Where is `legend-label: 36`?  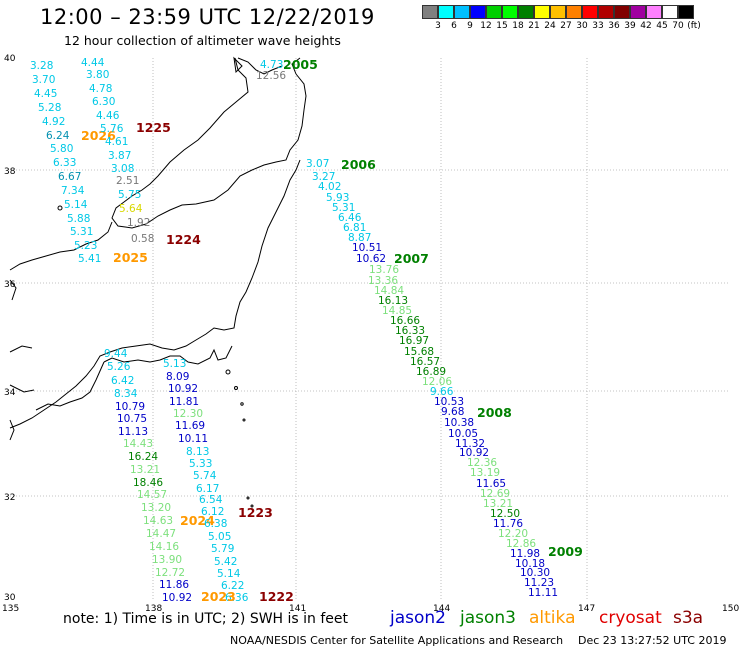
legend-label: 36 is located at coordinates (614, 26).